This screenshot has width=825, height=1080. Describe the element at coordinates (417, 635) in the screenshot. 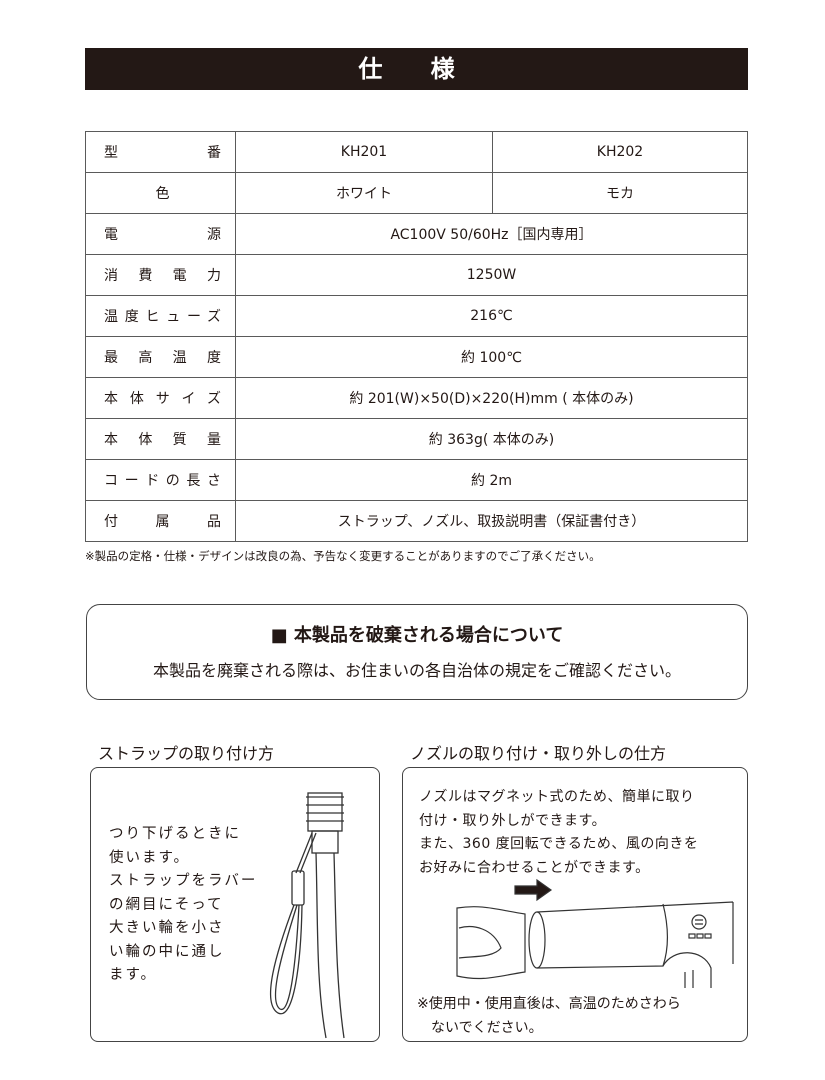

I see `disposal-heading: ■ 本製品を破棄される場合について` at that location.